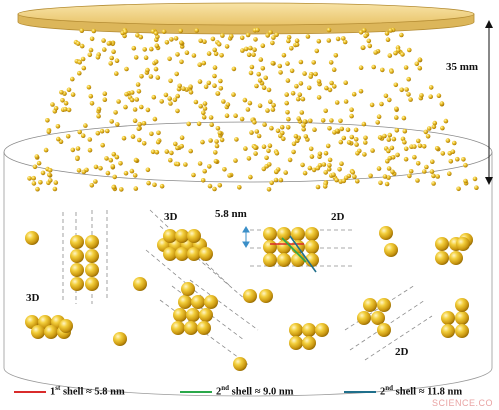 This screenshot has height=410, width=499. Describe the element at coordinates (246, 237) in the screenshot. I see `spacing-arrow` at that location.